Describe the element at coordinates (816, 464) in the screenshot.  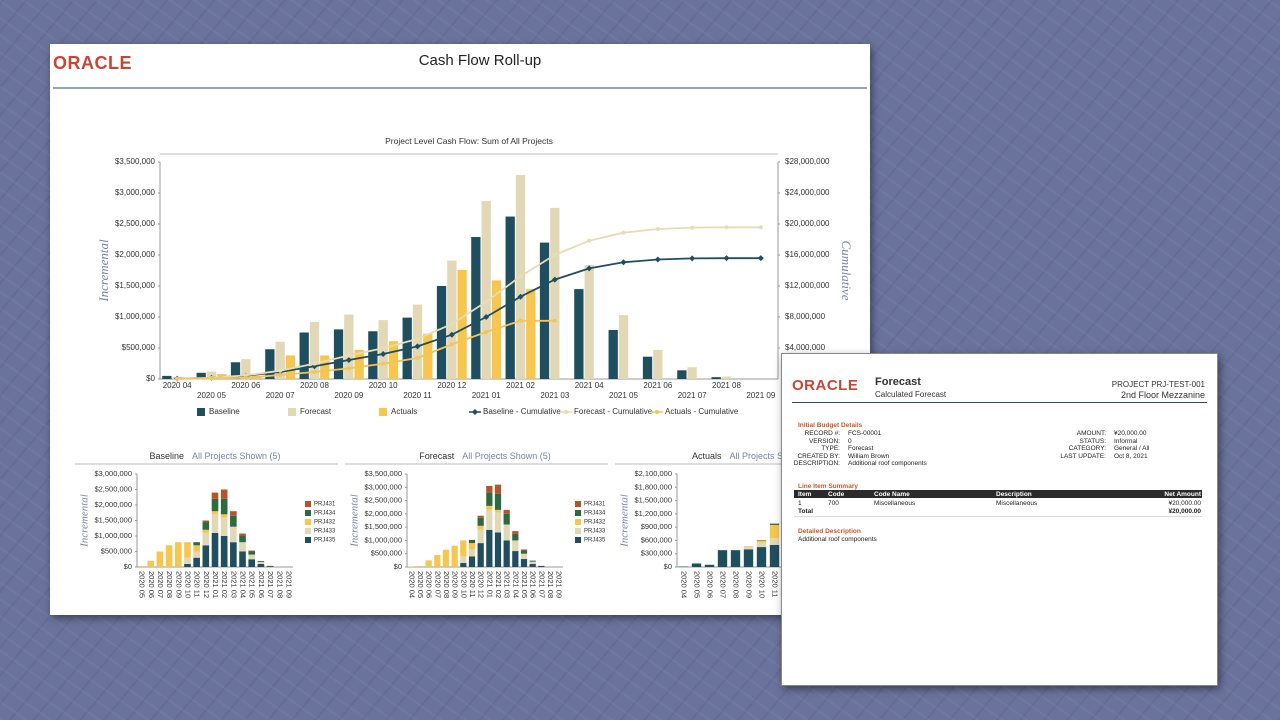
I see `field-label: DESCRIPTION:` at that location.